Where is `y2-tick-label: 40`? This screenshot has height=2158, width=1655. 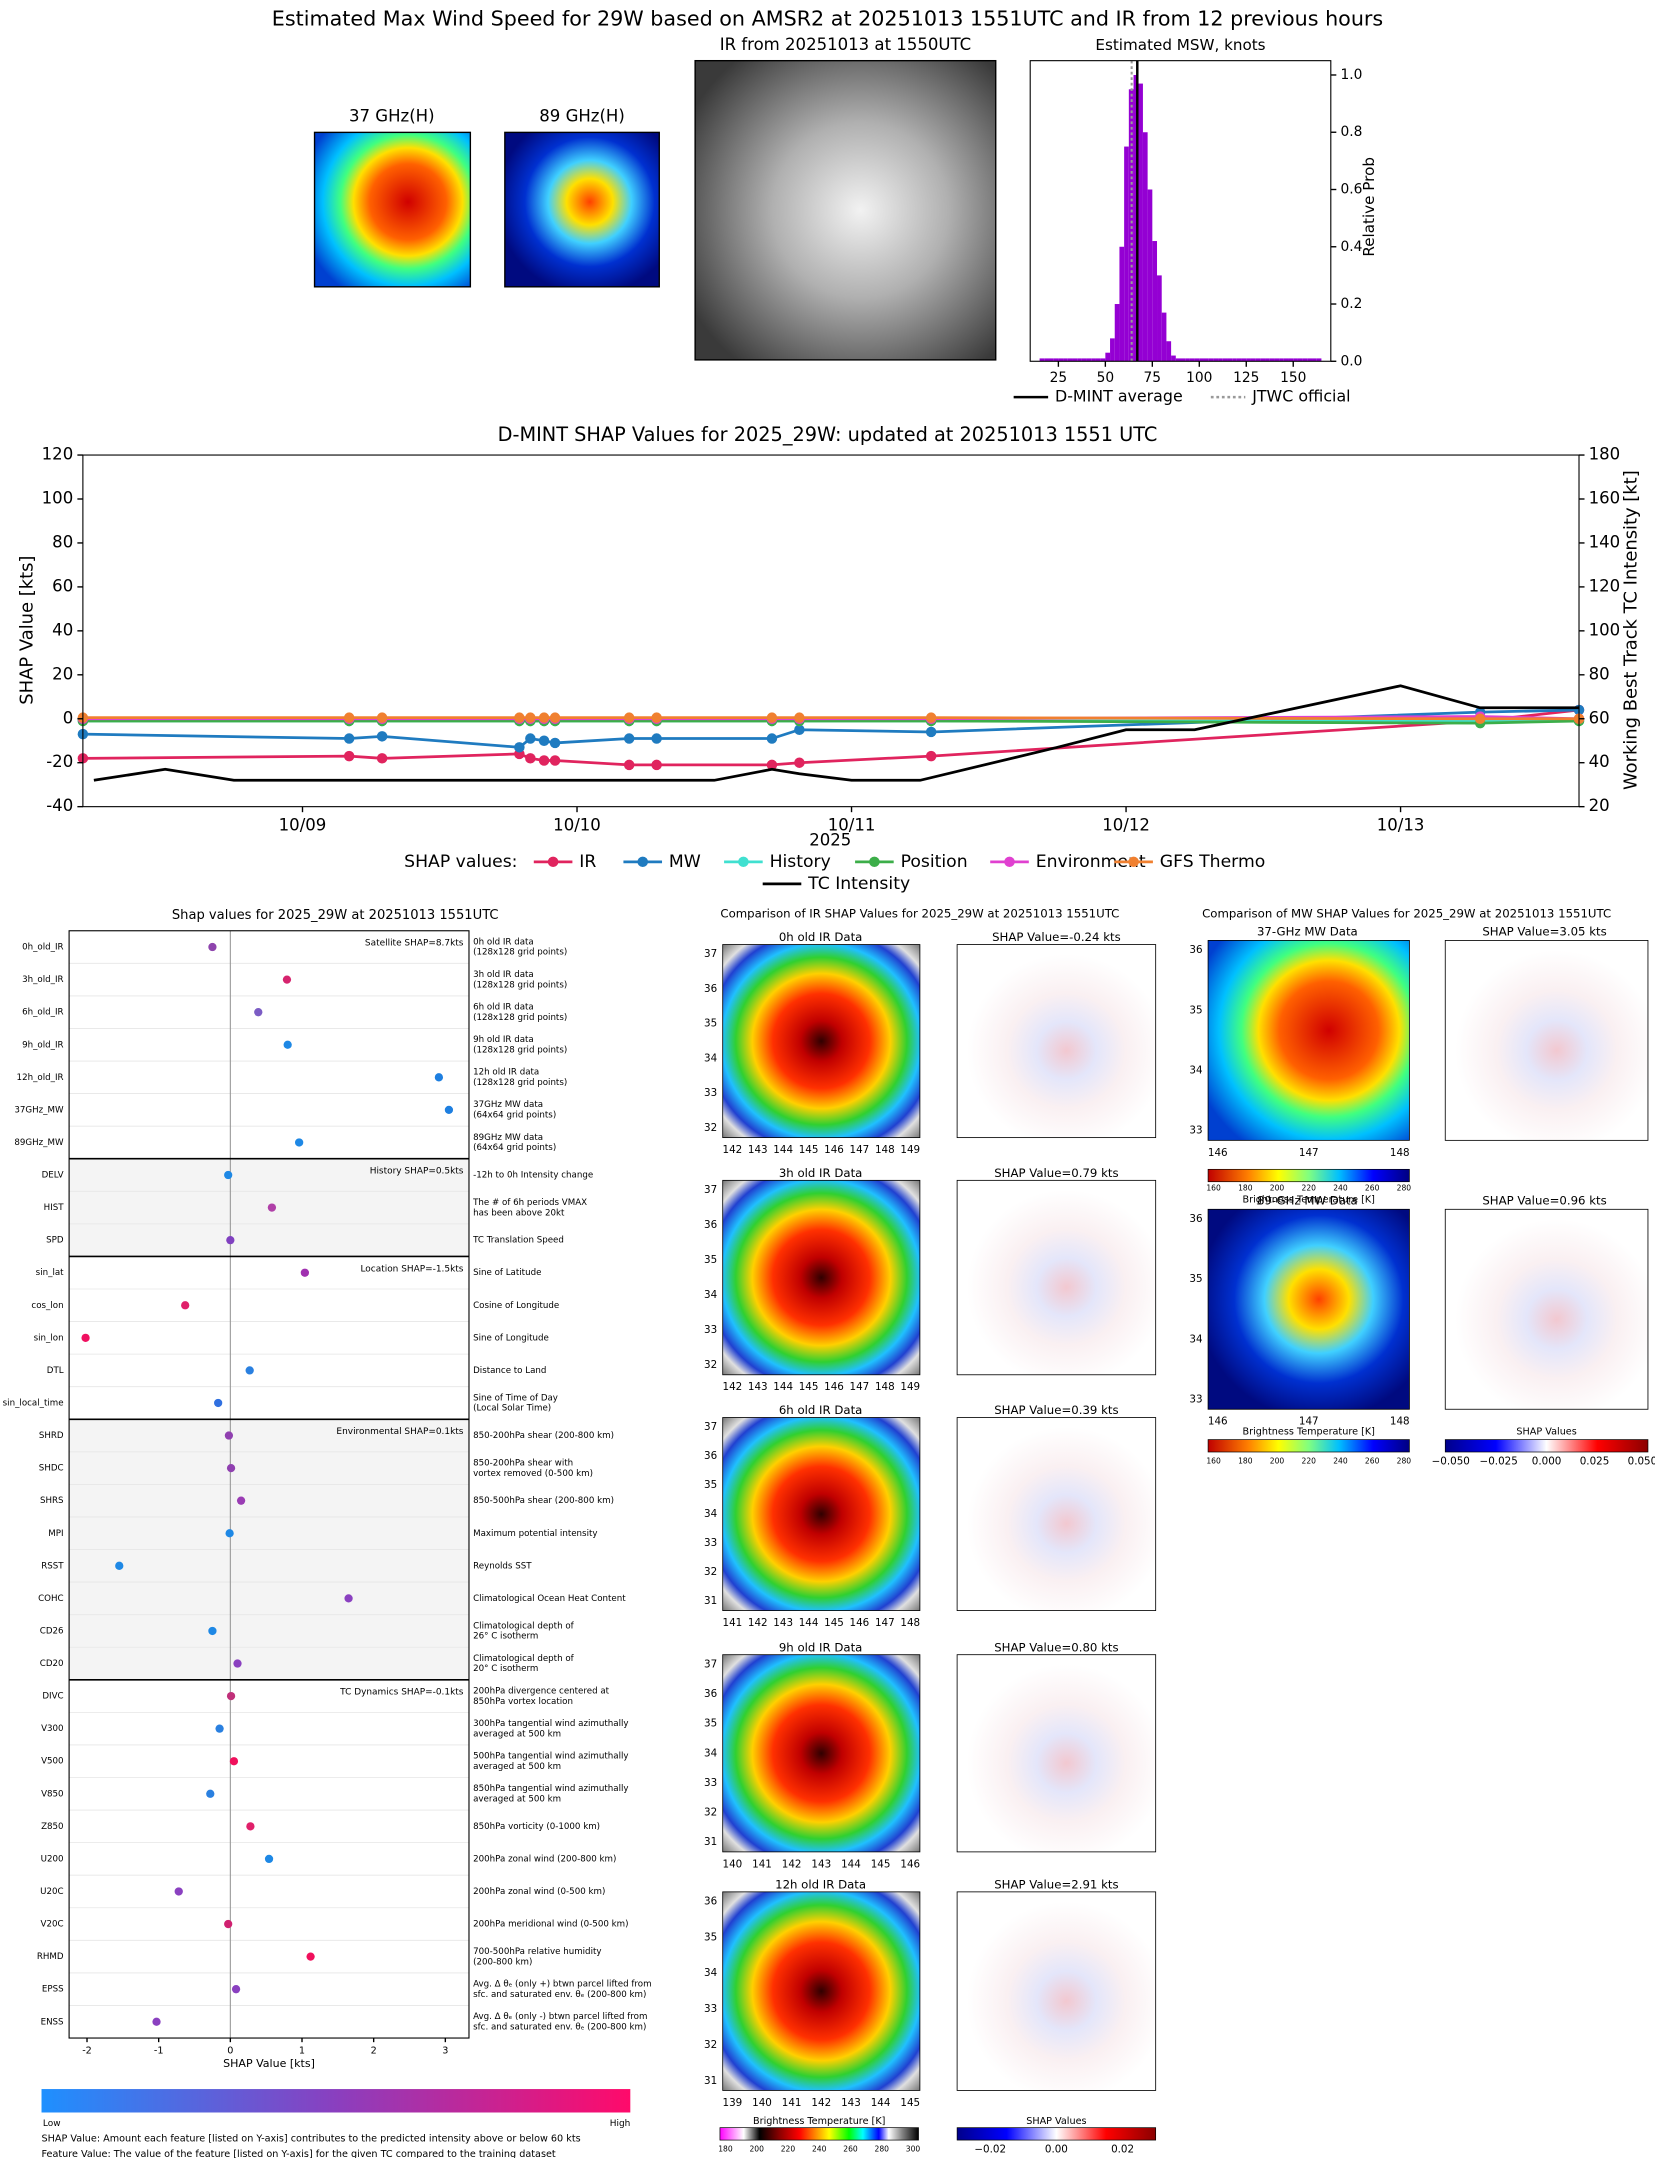 y2-tick-label: 40 is located at coordinates (1599, 761).